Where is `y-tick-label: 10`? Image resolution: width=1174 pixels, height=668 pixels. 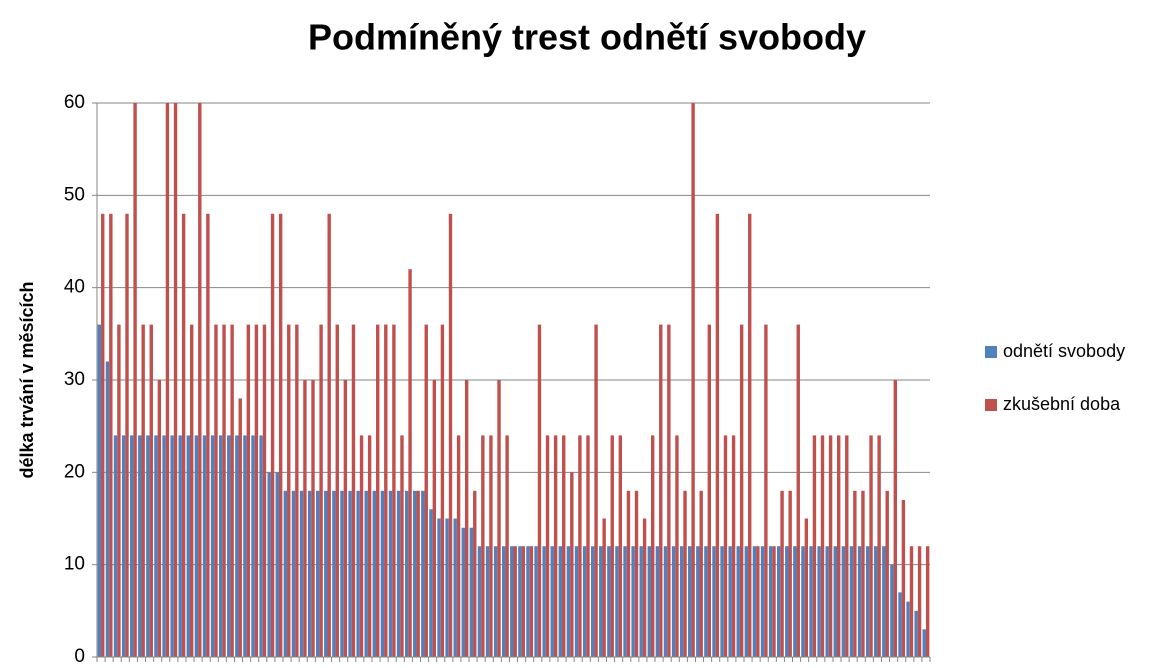
y-tick-label: 10 is located at coordinates (74, 564).